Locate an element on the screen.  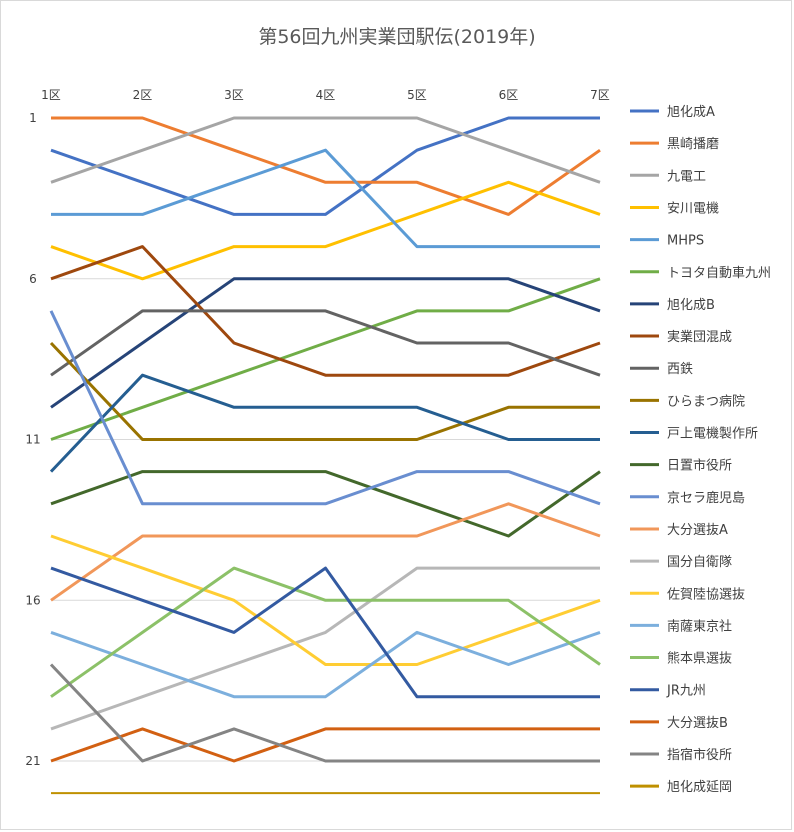
legend-item: 熊本県選抜 is located at coordinates (681, 659).